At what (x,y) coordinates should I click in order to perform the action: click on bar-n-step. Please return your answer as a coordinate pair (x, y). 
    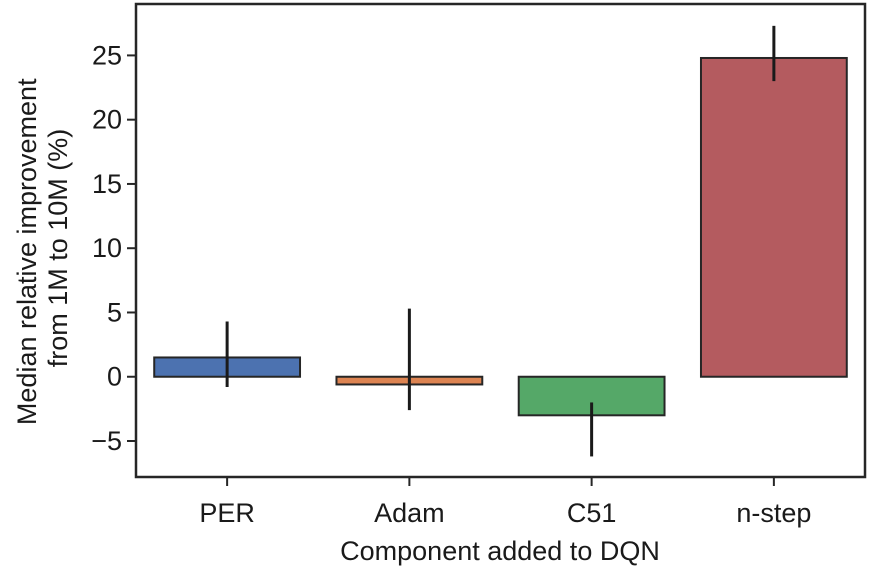
    Looking at the image, I should click on (773, 217).